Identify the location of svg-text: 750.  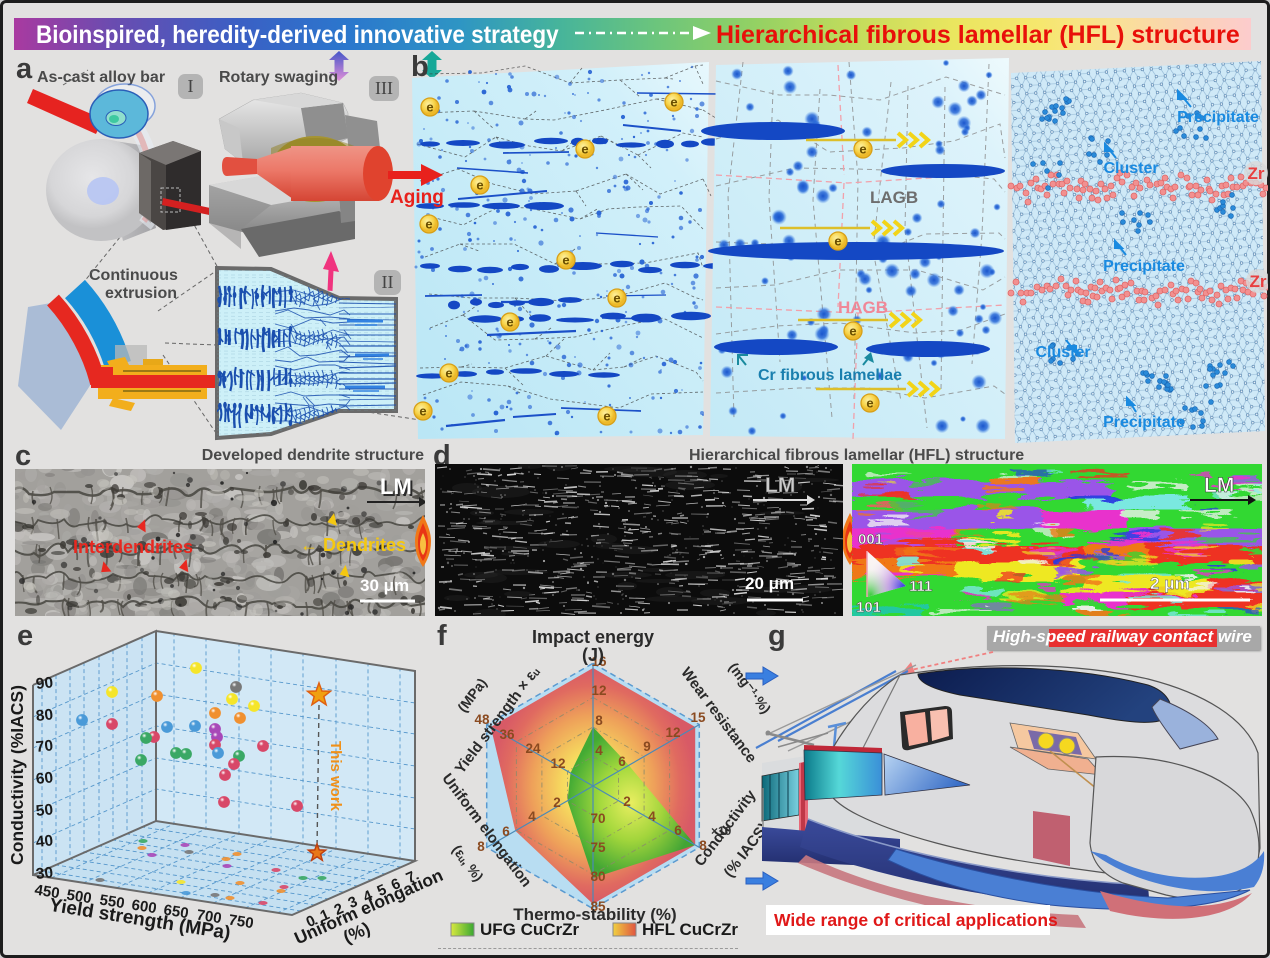
(240, 922).